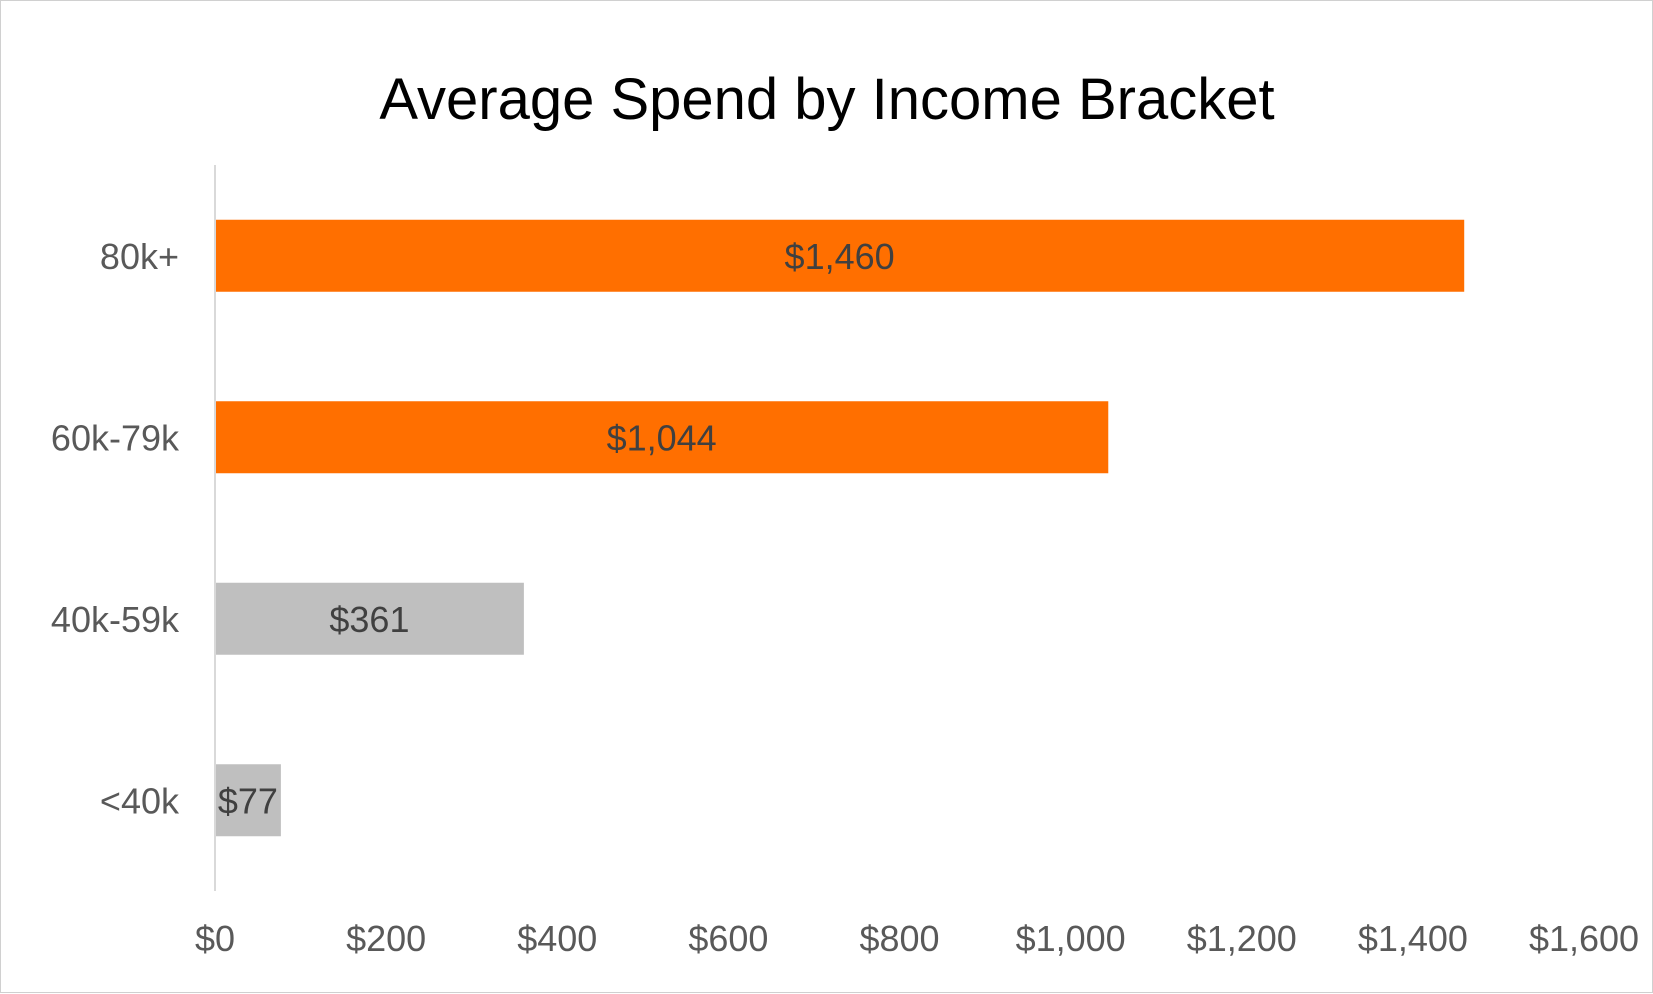 This screenshot has width=1653, height=994. I want to click on x-tick-label: $1,600, so click(1584, 938).